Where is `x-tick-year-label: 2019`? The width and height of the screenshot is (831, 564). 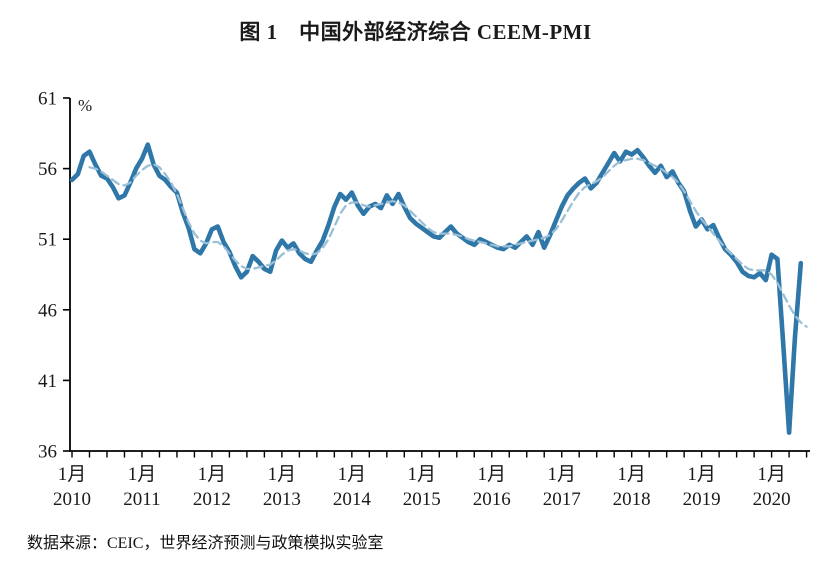 x-tick-year-label: 2019 is located at coordinates (702, 499).